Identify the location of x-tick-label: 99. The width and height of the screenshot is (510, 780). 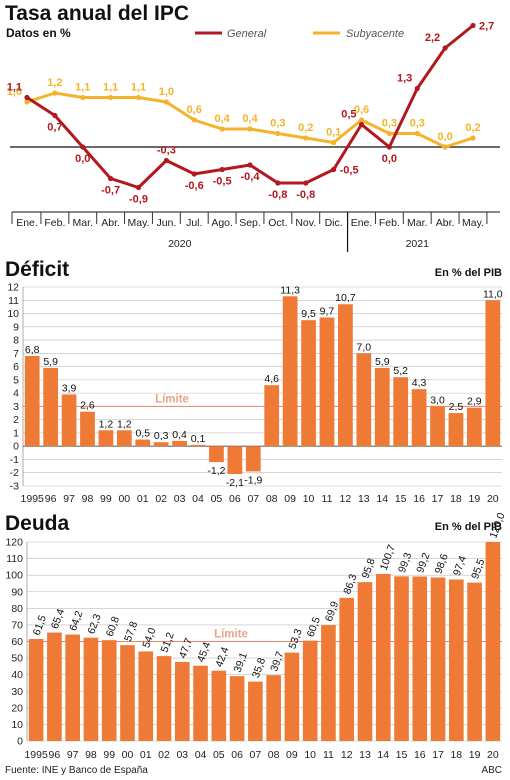
(106, 499).